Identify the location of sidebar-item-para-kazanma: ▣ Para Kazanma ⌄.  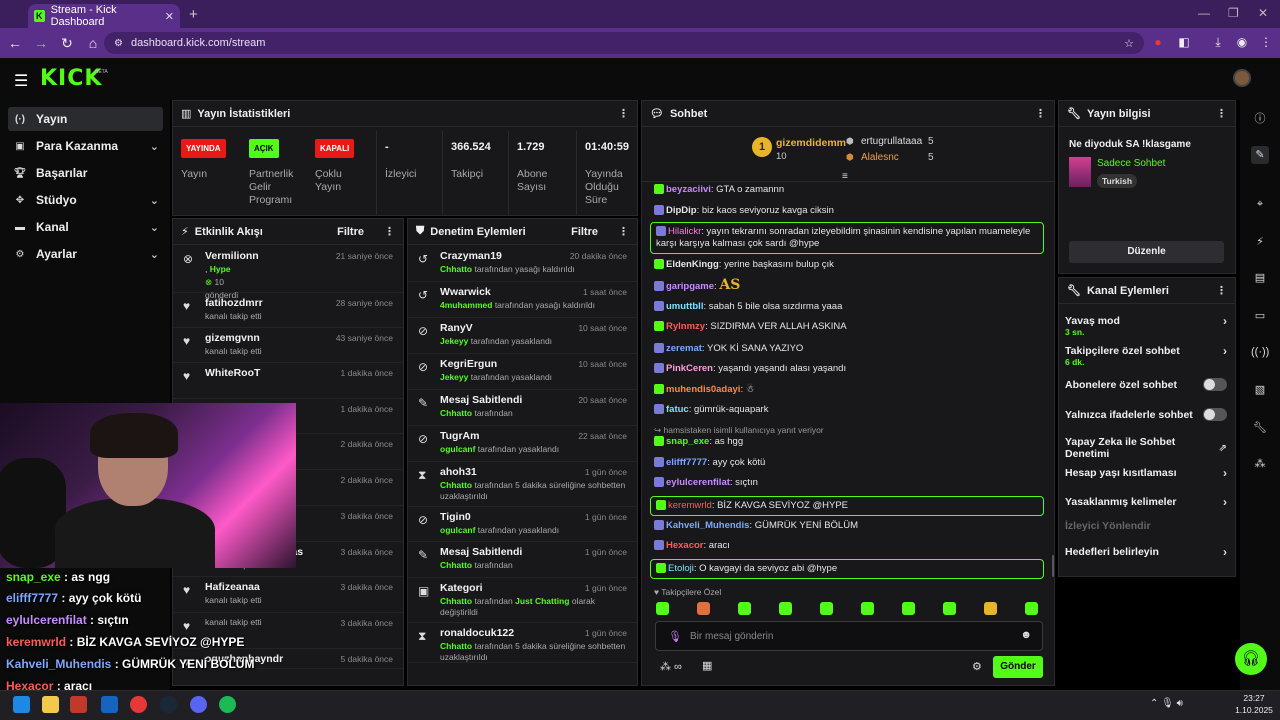
(85, 146).